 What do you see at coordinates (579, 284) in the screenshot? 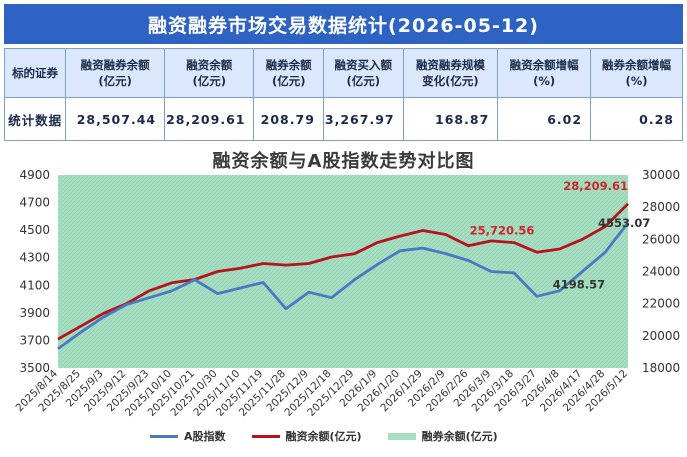
I see `chart-annotation: 4198.57` at bounding box center [579, 284].